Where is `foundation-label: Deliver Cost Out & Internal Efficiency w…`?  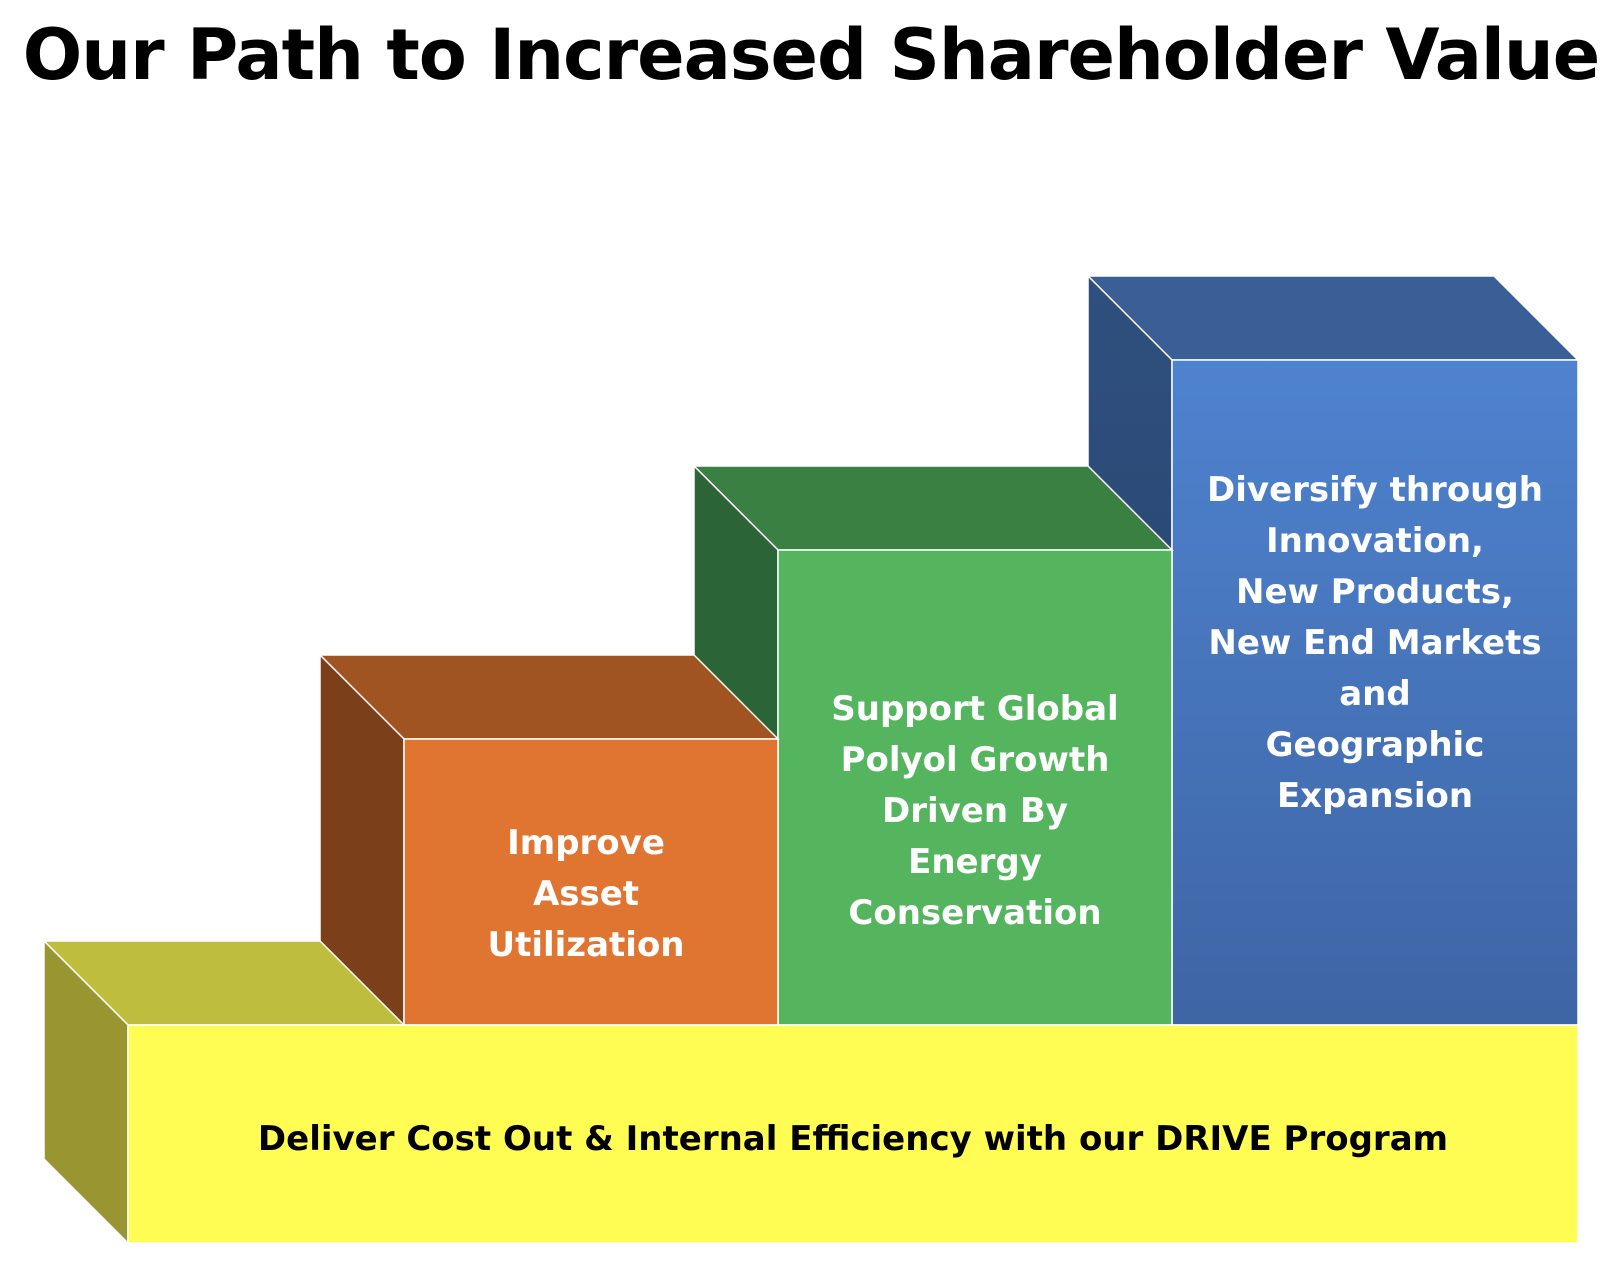
foundation-label: Deliver Cost Out & Internal Efficiency w… is located at coordinates (853, 1139).